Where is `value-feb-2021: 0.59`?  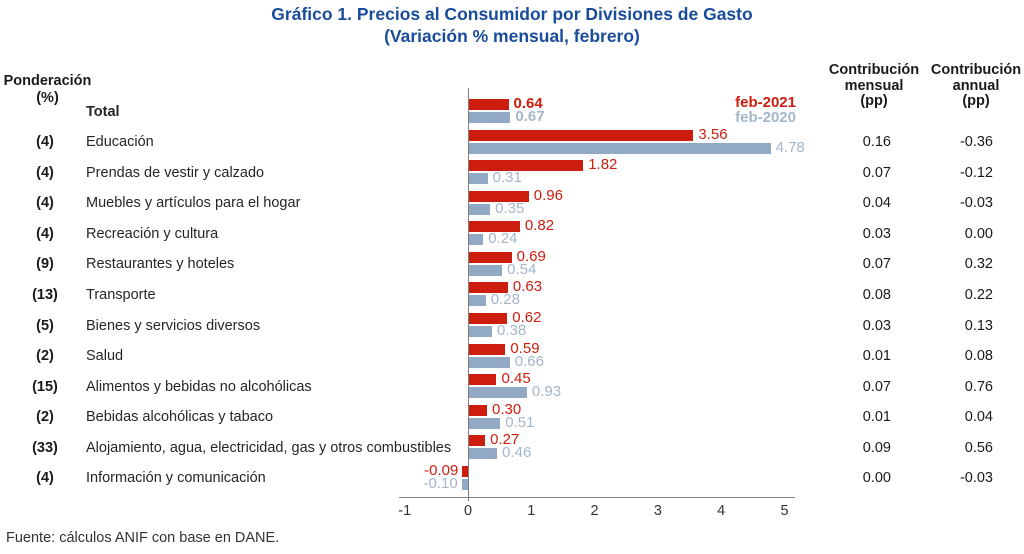
value-feb-2021: 0.59 is located at coordinates (525, 348).